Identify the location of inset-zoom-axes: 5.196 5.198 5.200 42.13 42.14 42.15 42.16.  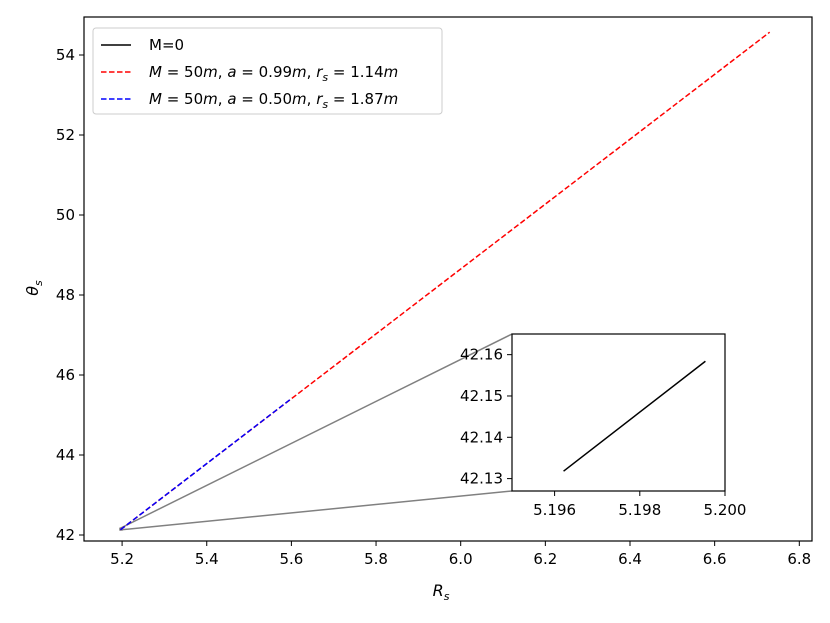
(603, 426).